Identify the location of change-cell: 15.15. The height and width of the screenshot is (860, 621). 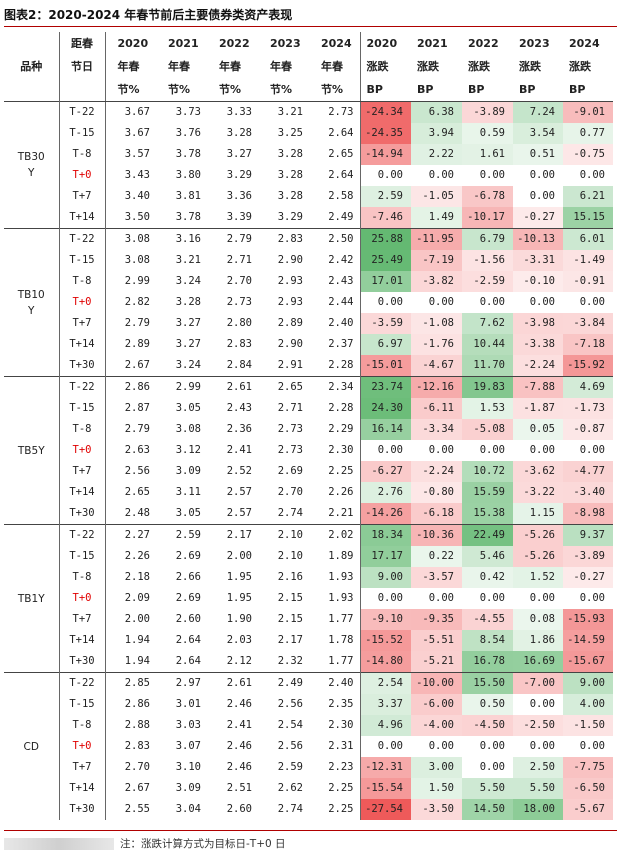
(588, 218).